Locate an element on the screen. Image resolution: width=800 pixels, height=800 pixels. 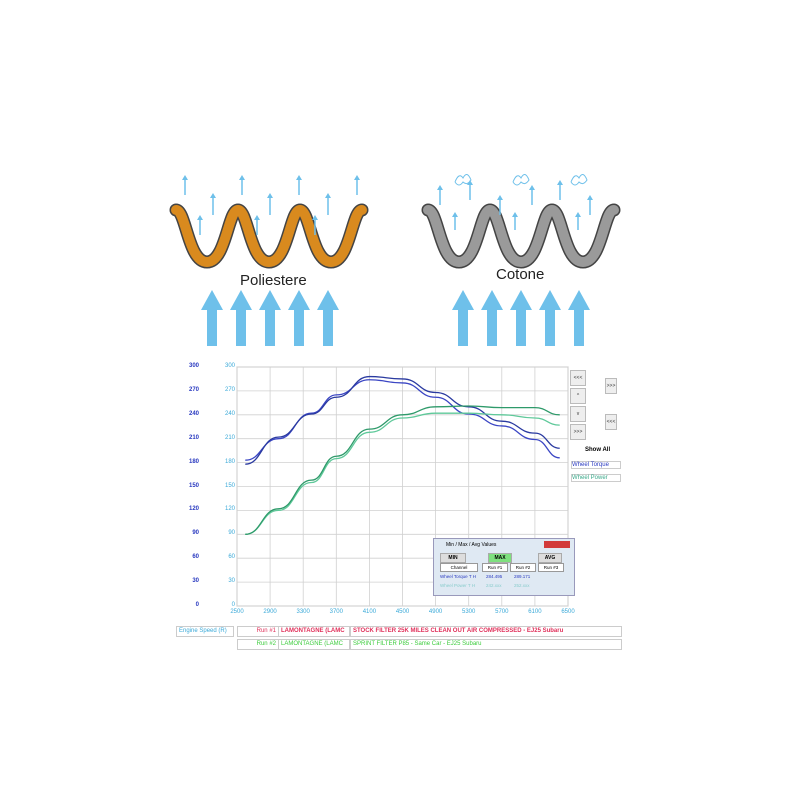
scroll-far-down-button: >>> is located at coordinates (578, 432).